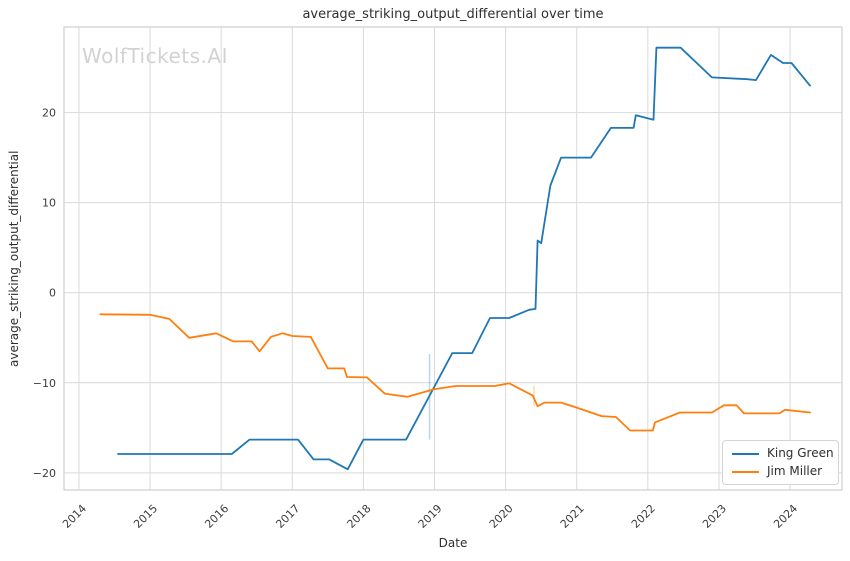 Image resolution: width=850 pixels, height=561 pixels. What do you see at coordinates (800, 453) in the screenshot?
I see `legend-label-king-green: King Green` at bounding box center [800, 453].